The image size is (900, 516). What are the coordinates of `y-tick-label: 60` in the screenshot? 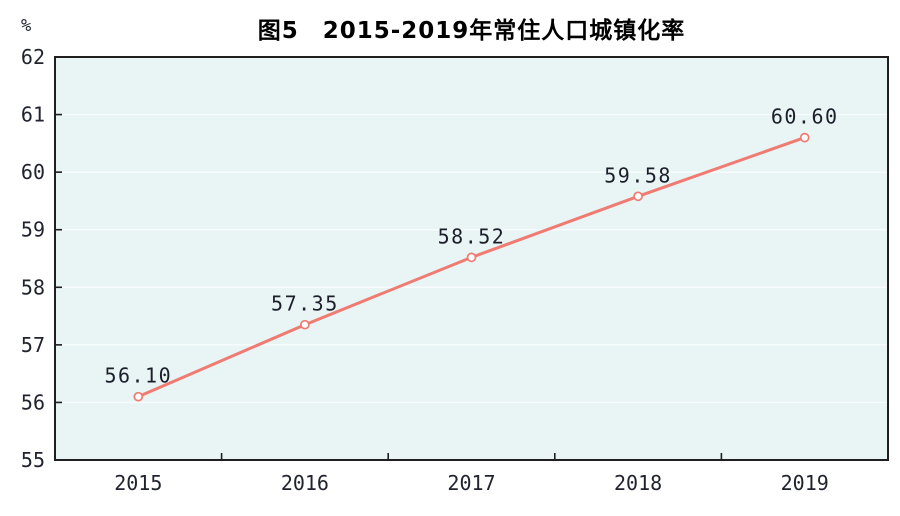 It's located at (33, 172).